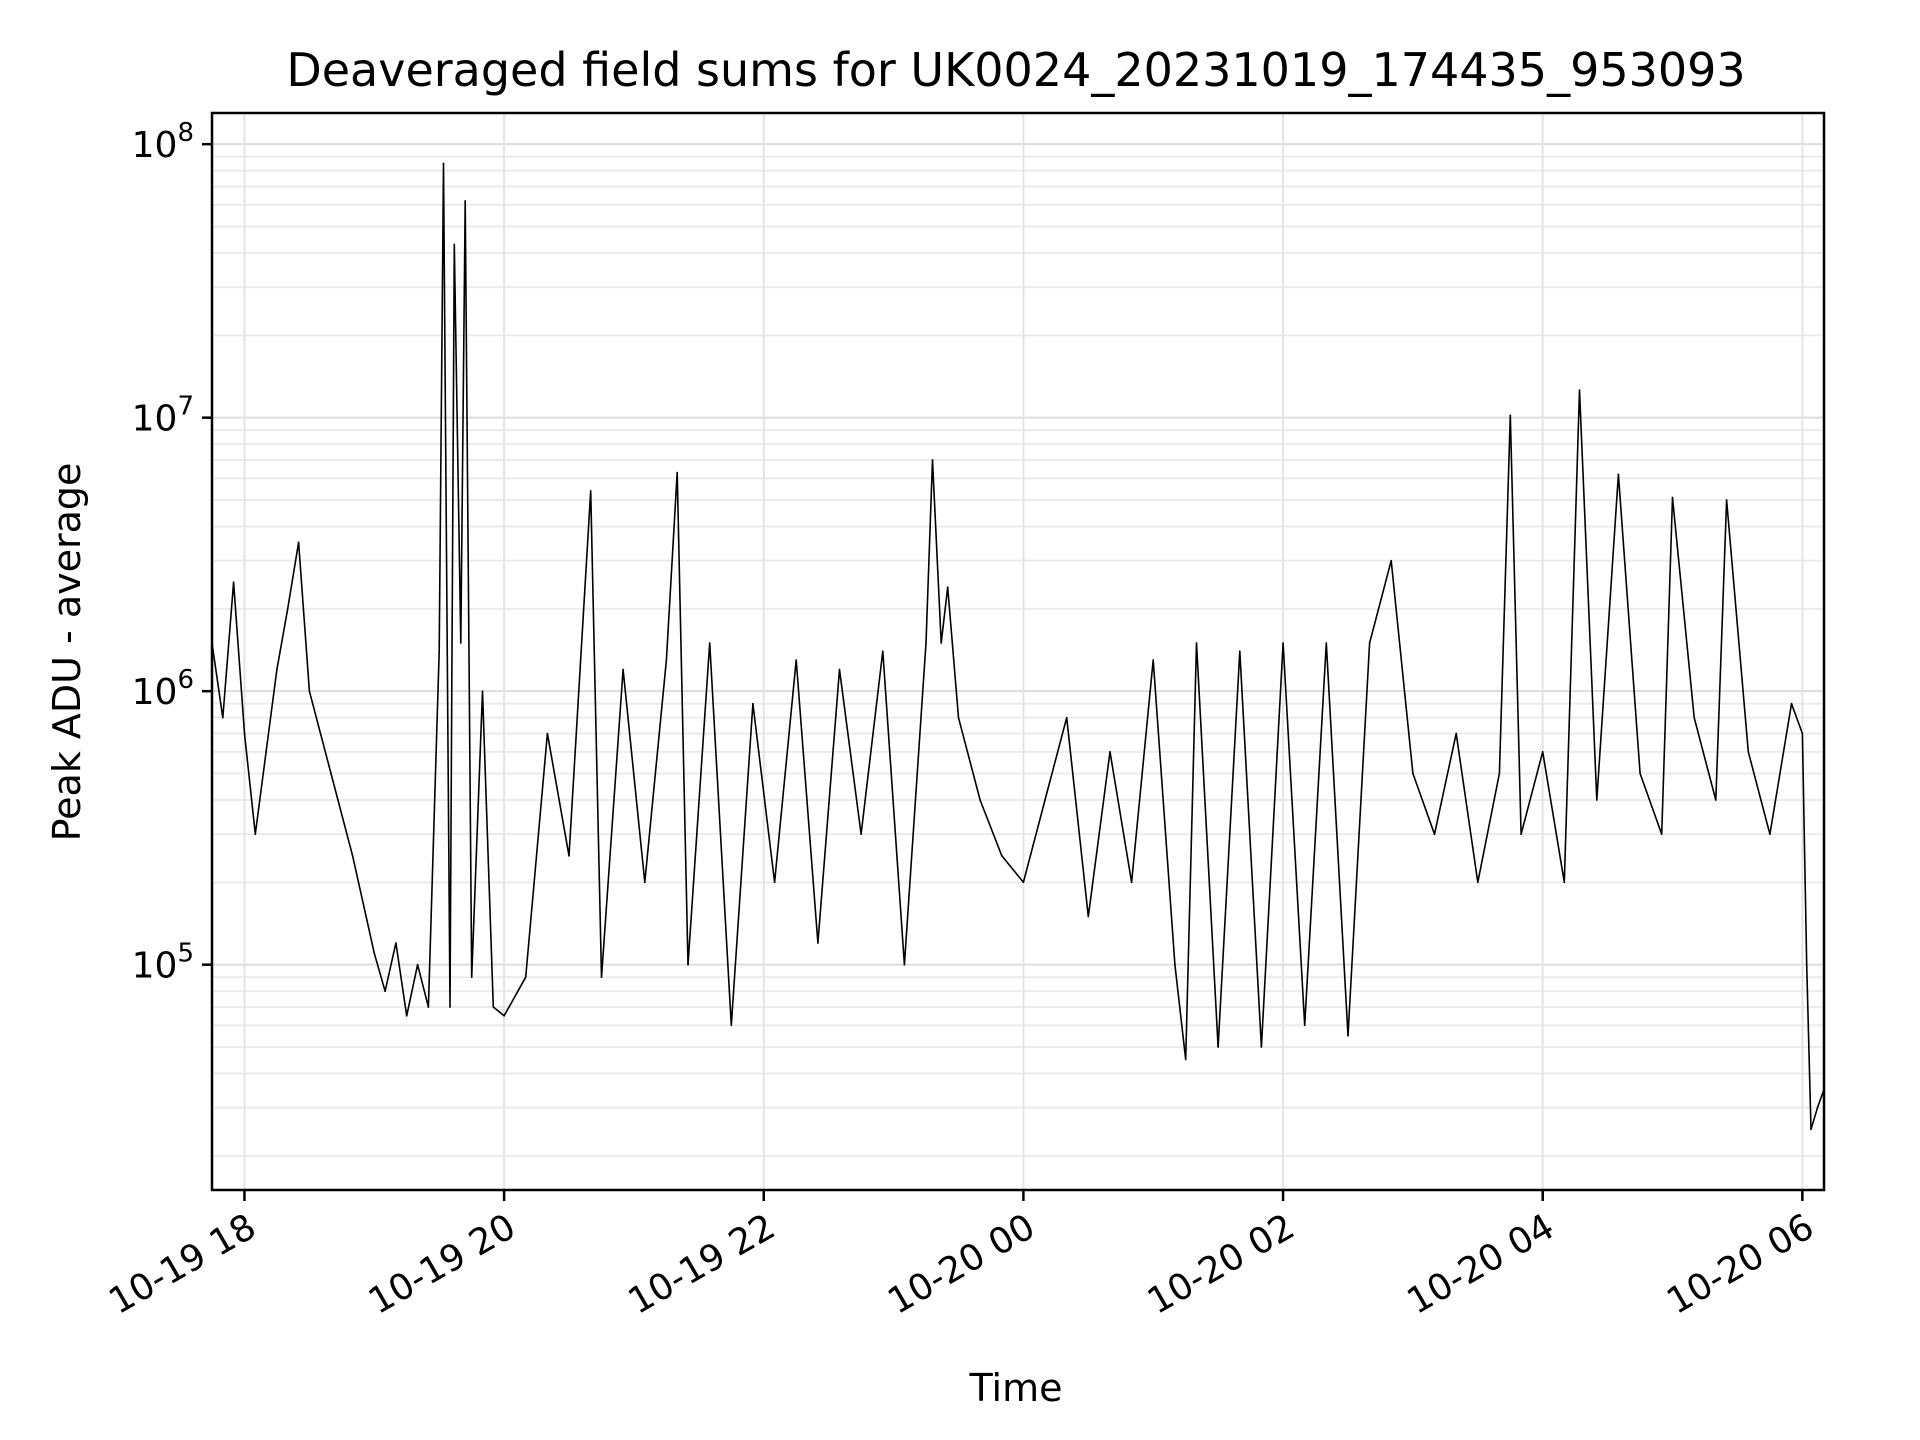  I want to click on y-tick-label: 10⁶, so click(163, 689).